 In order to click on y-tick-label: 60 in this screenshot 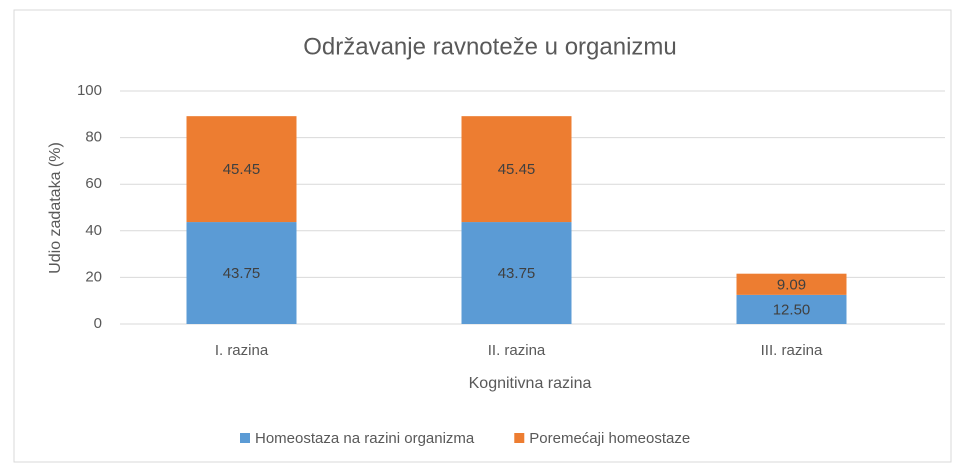, I will do `click(93, 183)`.